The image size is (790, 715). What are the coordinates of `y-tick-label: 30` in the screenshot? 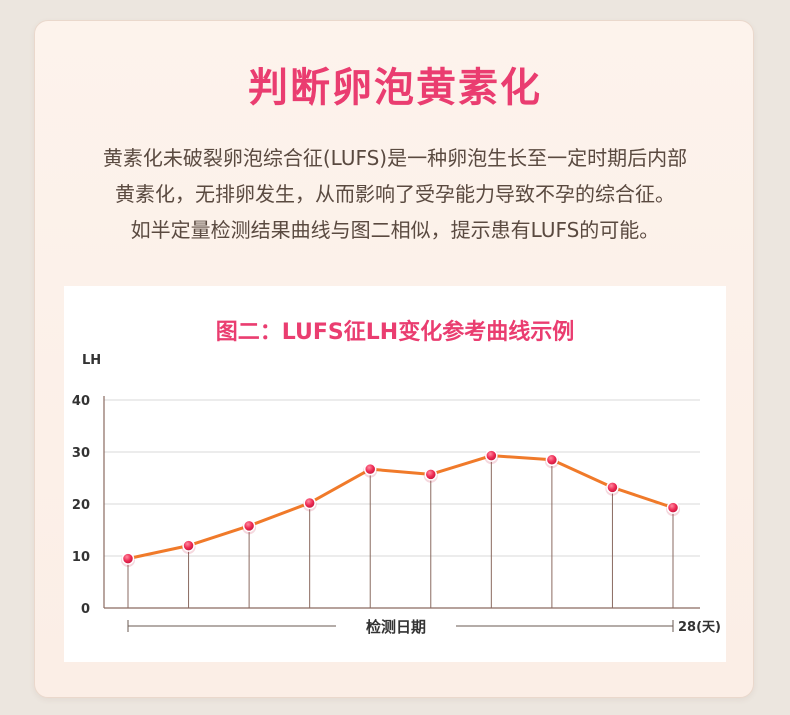 It's located at (81, 453).